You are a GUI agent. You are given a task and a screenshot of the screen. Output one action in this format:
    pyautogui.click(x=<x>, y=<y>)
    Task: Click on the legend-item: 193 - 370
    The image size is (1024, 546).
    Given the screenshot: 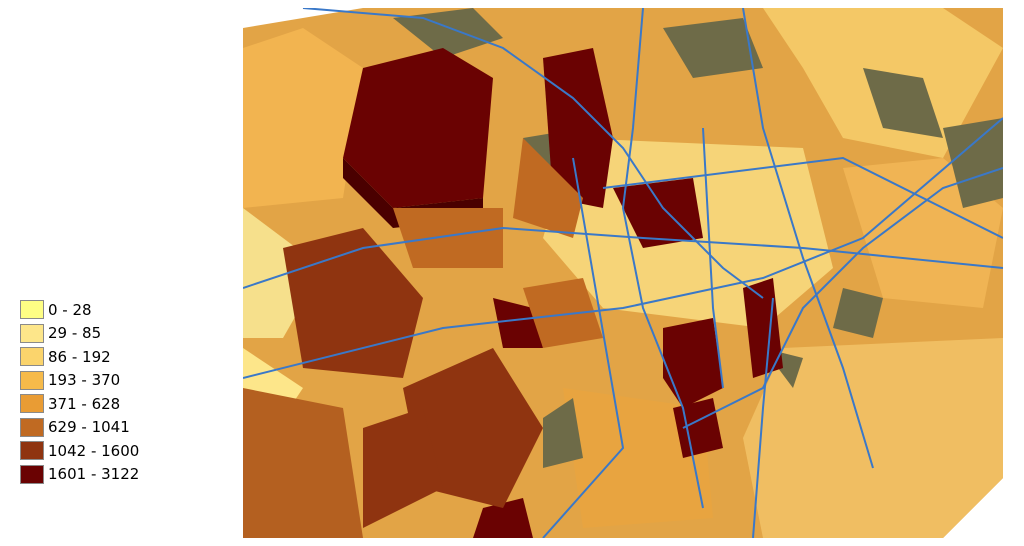 What is the action you would take?
    pyautogui.click(x=79, y=381)
    